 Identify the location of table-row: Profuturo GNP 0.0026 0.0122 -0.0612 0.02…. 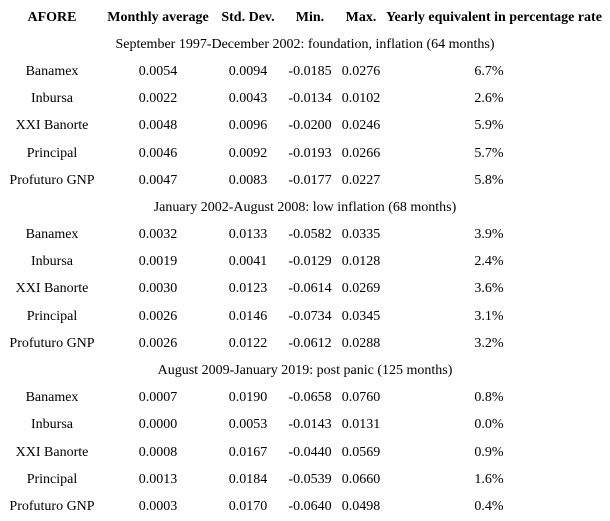
(296, 343).